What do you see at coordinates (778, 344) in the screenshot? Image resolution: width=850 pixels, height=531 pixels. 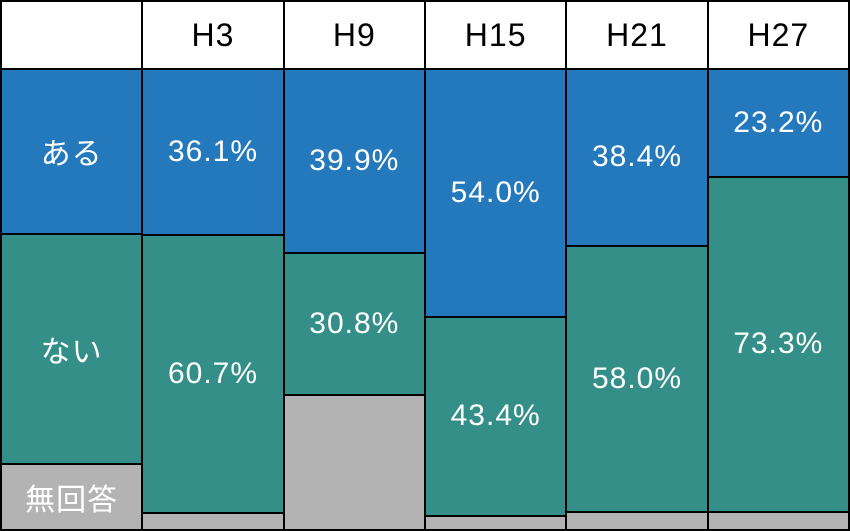 I see `segment-nai-H27: 73.3%` at bounding box center [778, 344].